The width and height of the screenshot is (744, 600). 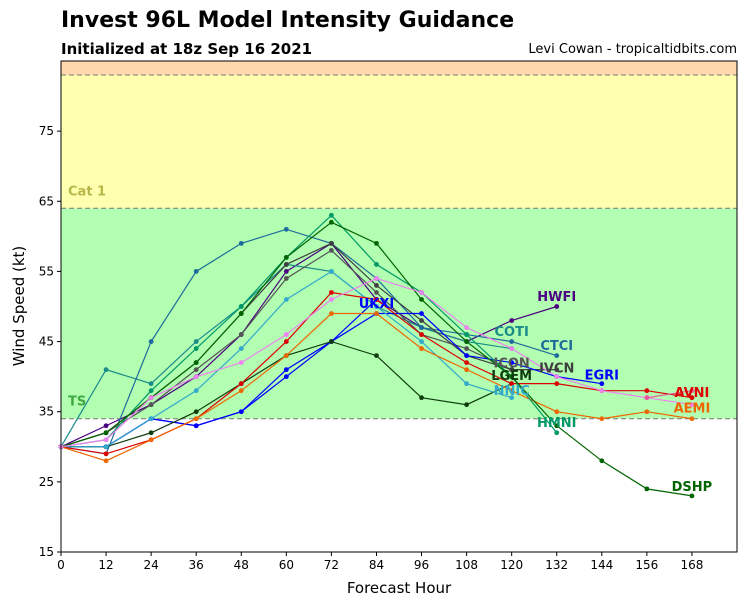 I want to click on series-label-hmni: HMNI, so click(x=557, y=423).